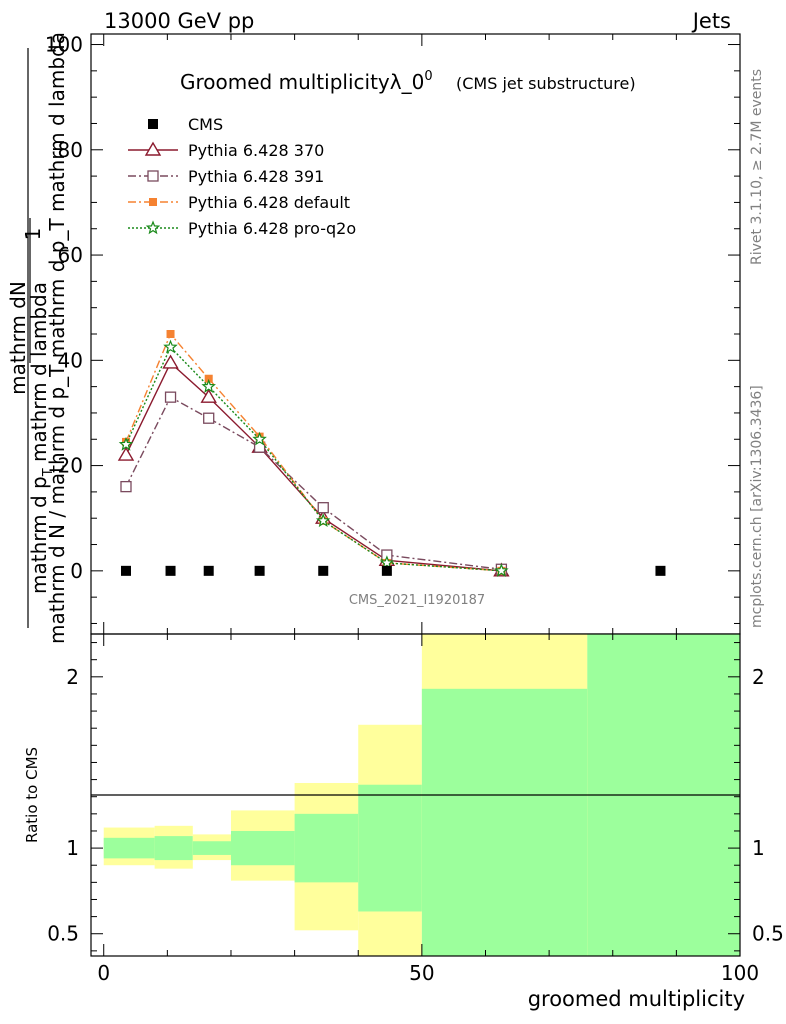 This screenshot has width=786, height=1024. I want to click on legend-label: Pythia 6.428 pro-q2o, so click(272, 228).